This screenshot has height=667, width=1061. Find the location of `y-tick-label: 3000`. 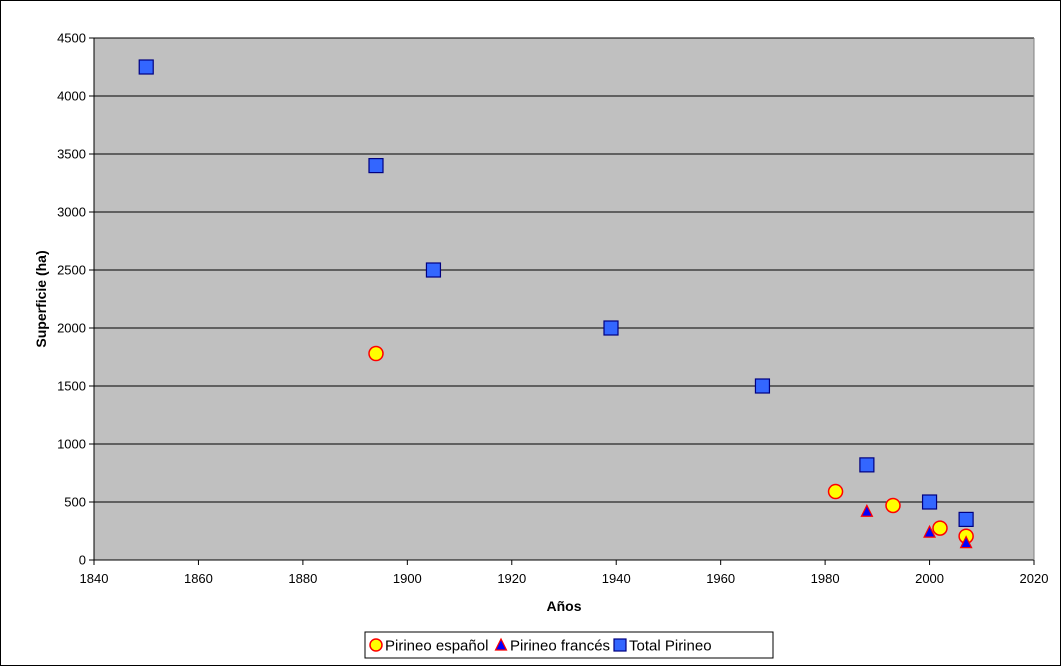

y-tick-label: 3000 is located at coordinates (71, 212).